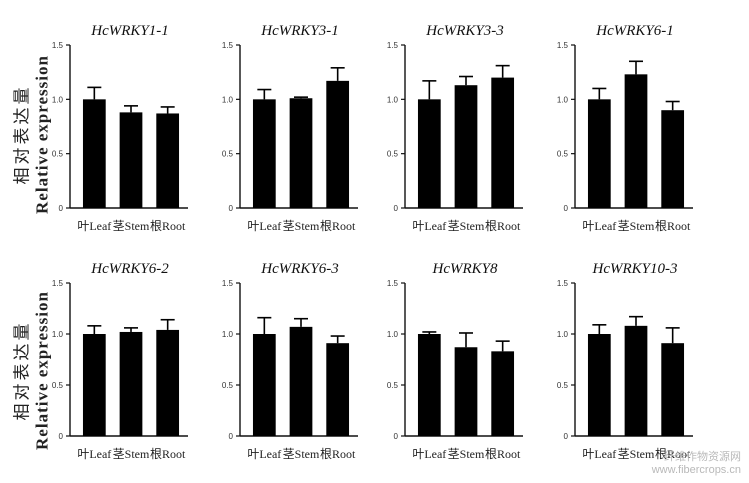 This screenshot has height=483, width=749. Describe the element at coordinates (466, 226) in the screenshot. I see `category-label-hcwrky3-3-1: 茎Stem` at that location.